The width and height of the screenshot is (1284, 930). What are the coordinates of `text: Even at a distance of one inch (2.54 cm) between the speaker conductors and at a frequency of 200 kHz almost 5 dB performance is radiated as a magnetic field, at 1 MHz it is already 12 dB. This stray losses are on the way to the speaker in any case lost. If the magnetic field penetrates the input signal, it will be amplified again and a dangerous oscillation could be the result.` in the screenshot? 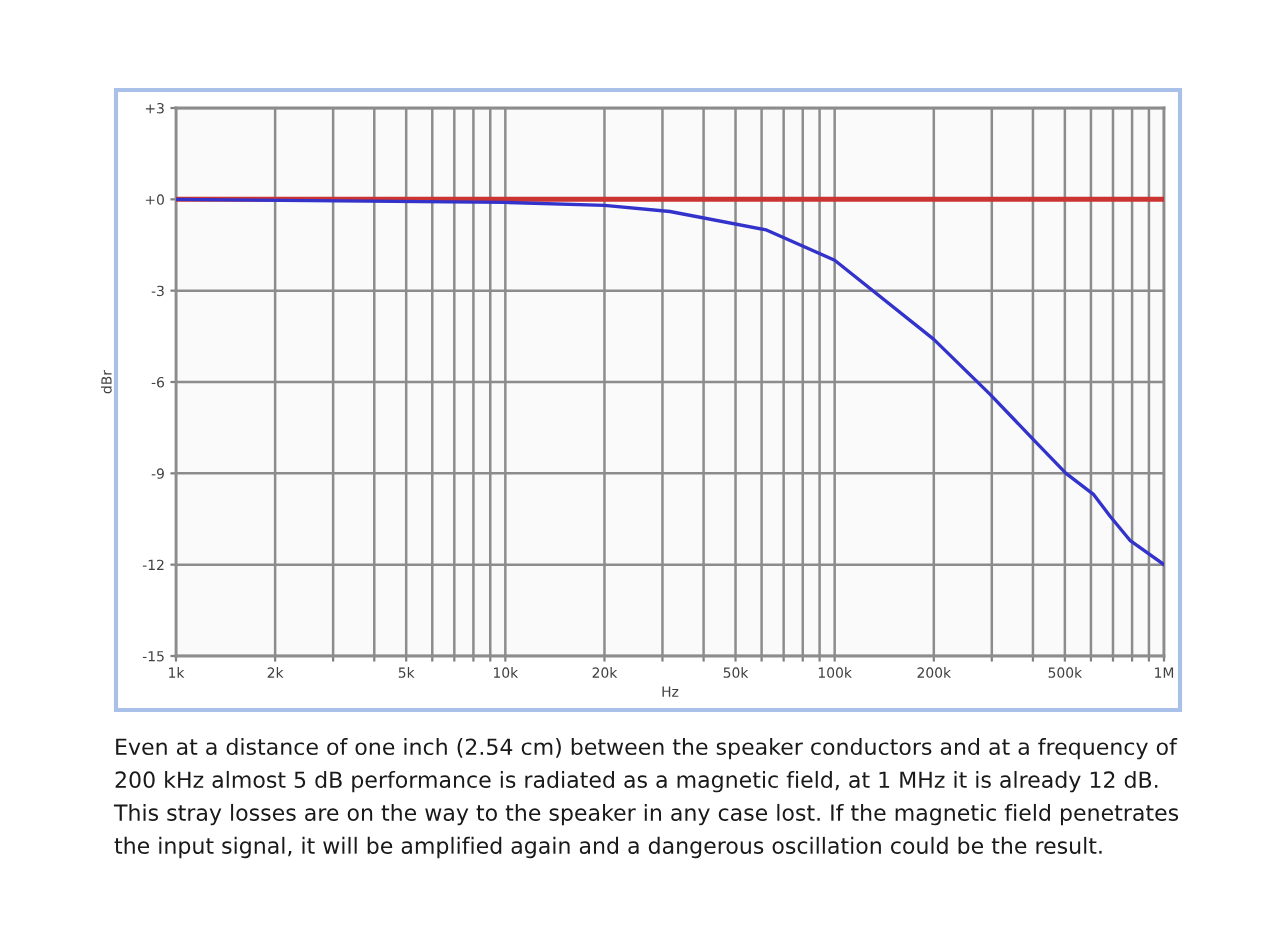 It's located at (646, 798).